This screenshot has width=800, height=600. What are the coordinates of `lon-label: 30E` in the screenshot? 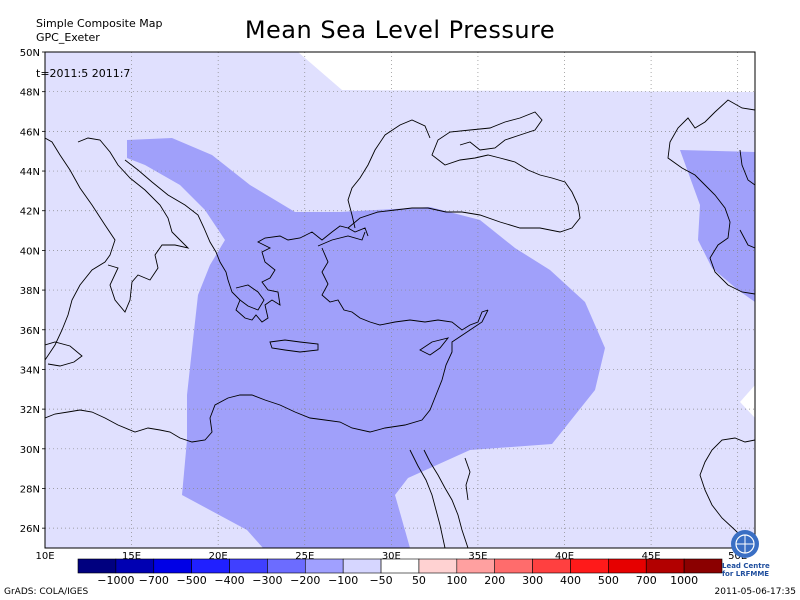 It's located at (391, 556).